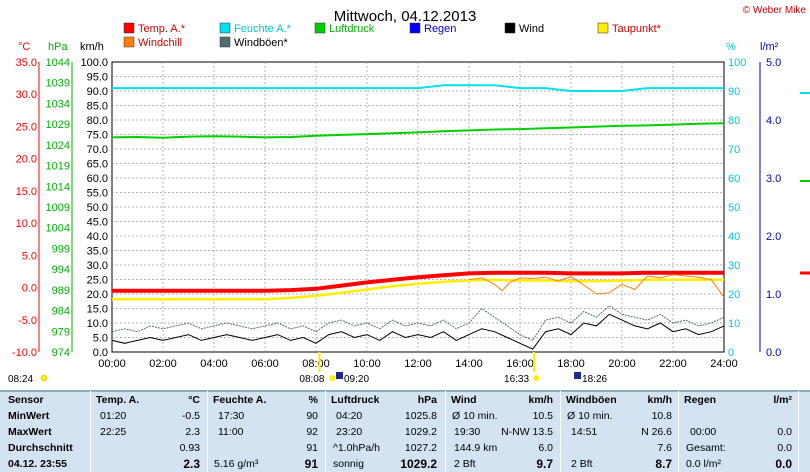 The height and width of the screenshot is (472, 810). What do you see at coordinates (97, 281) in the screenshot?
I see `wind-tick-label: 25.0` at bounding box center [97, 281].